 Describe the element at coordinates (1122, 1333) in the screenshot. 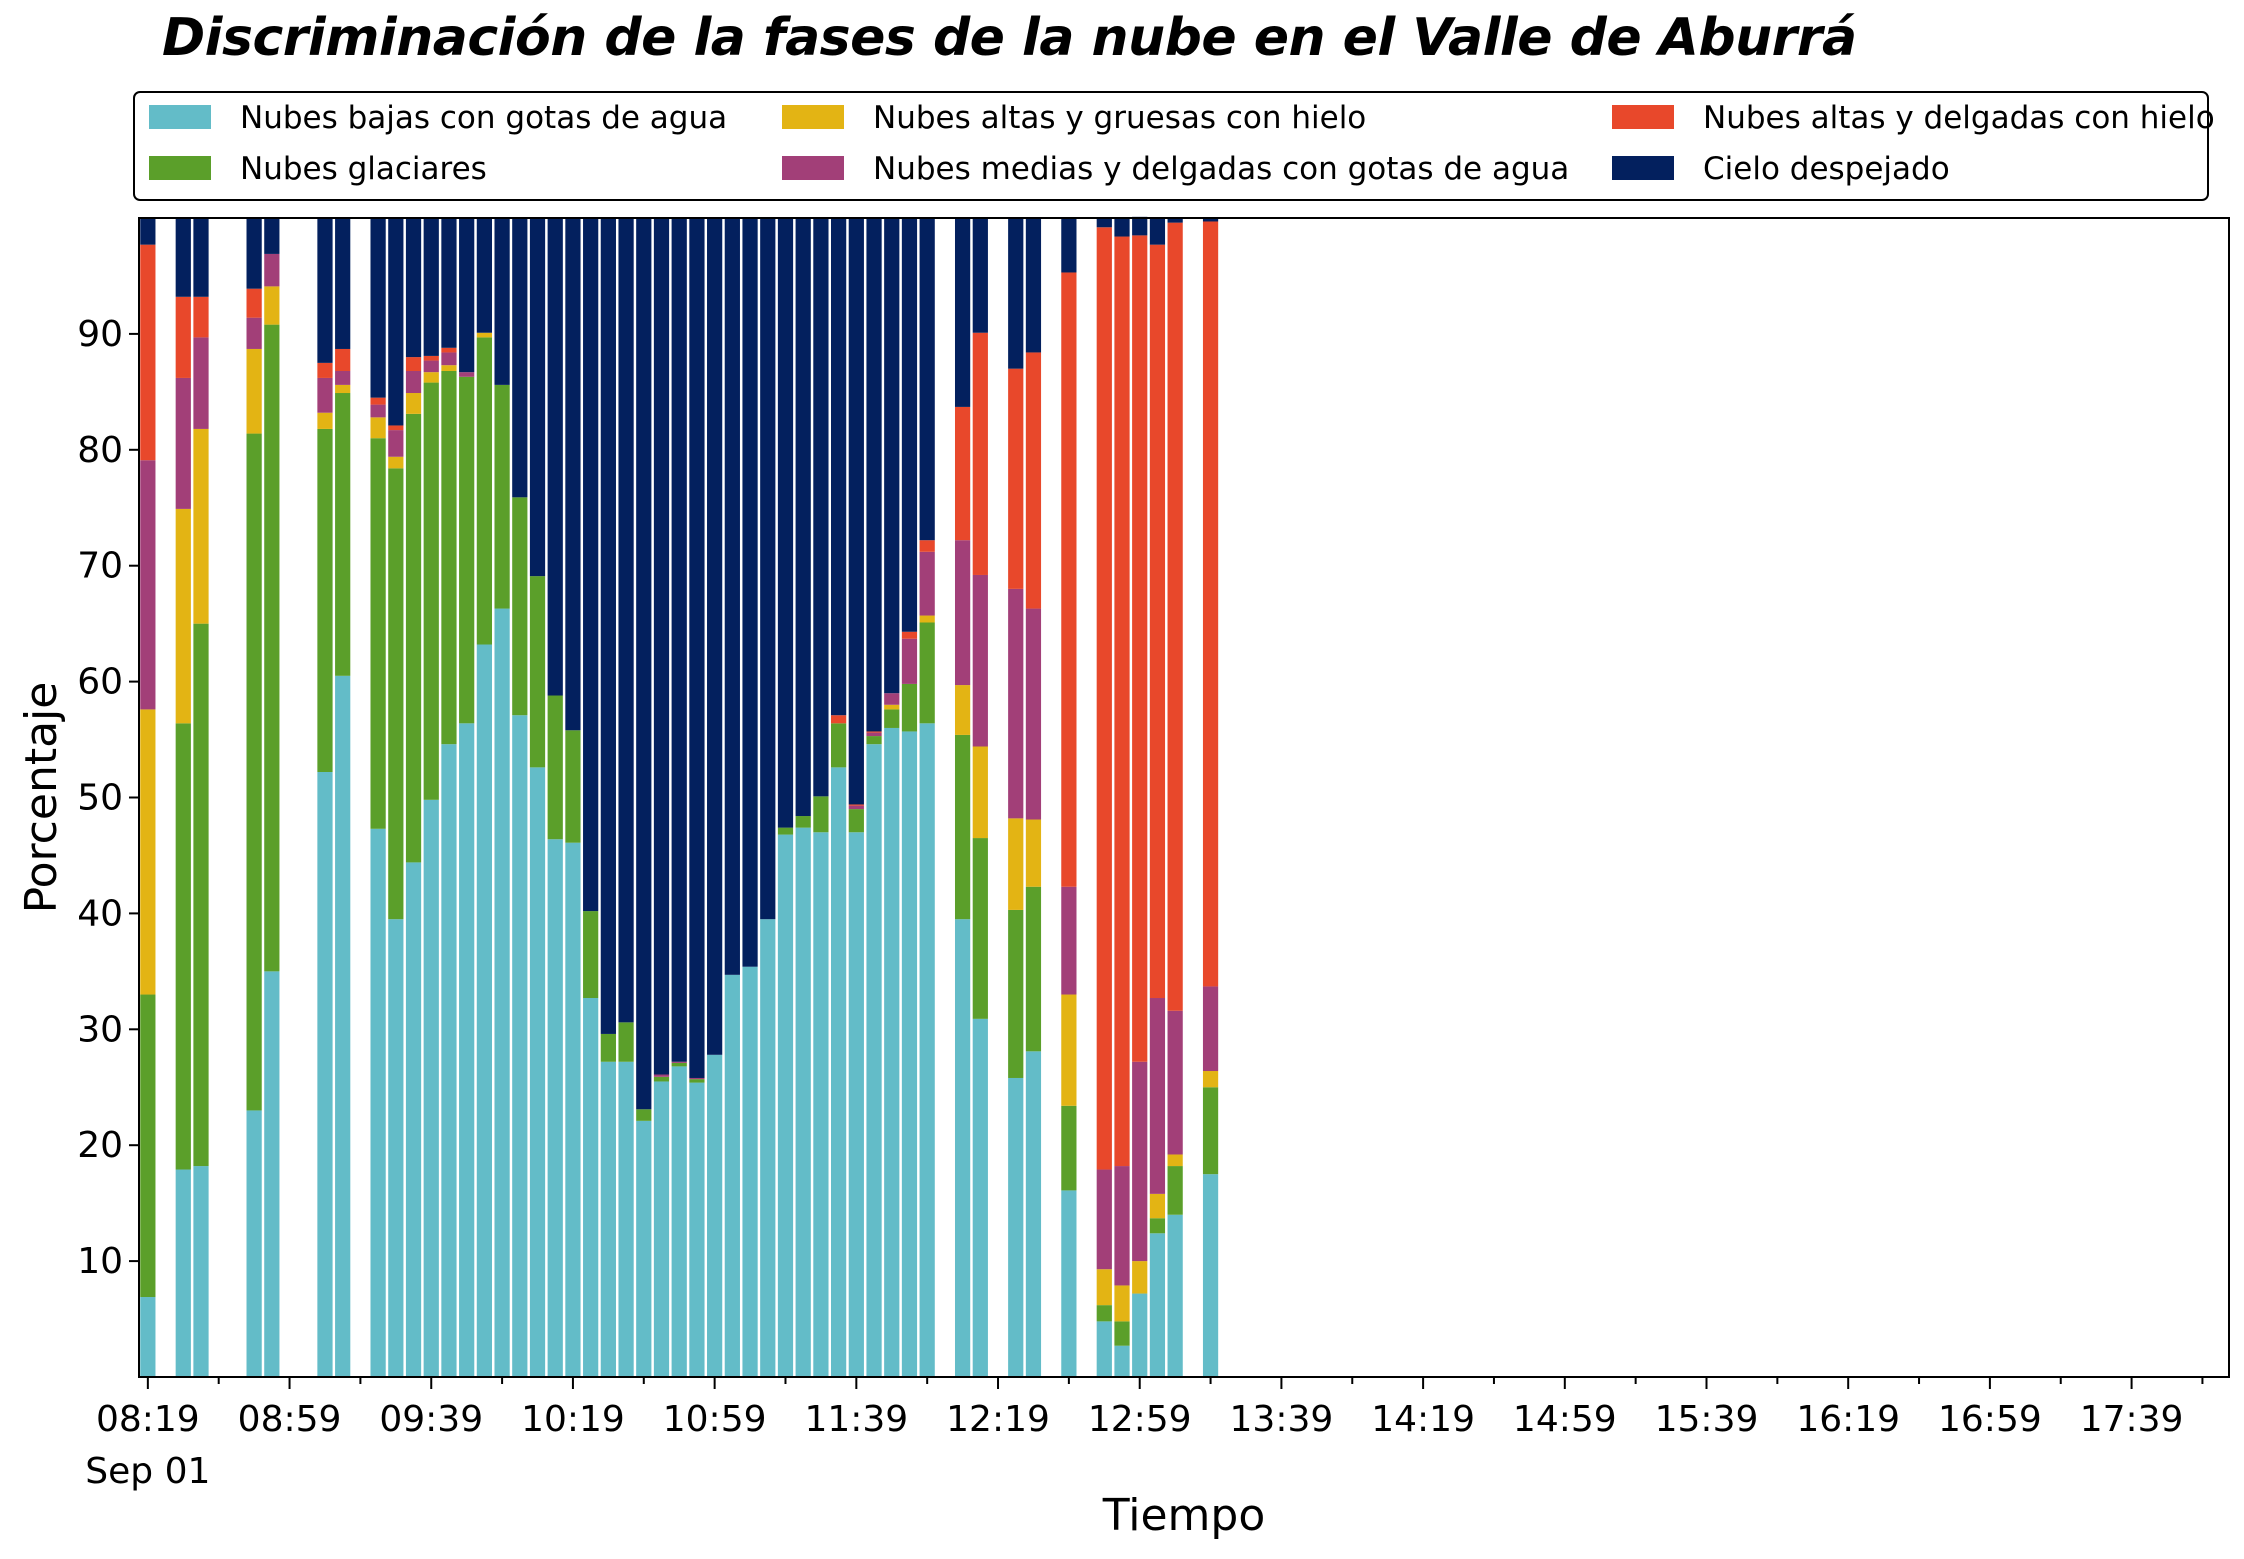

I see `bar-segment-1254-s1` at that location.